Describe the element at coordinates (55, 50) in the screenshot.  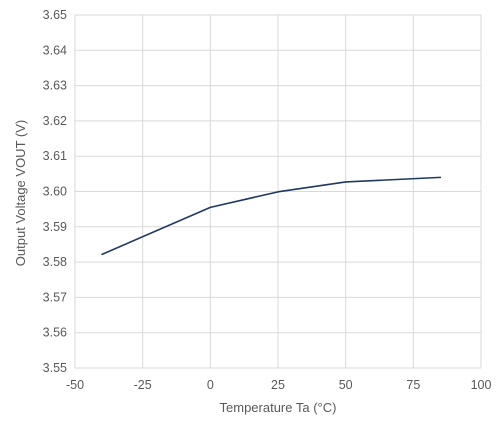
I see `y-tick-label: 3.64` at that location.